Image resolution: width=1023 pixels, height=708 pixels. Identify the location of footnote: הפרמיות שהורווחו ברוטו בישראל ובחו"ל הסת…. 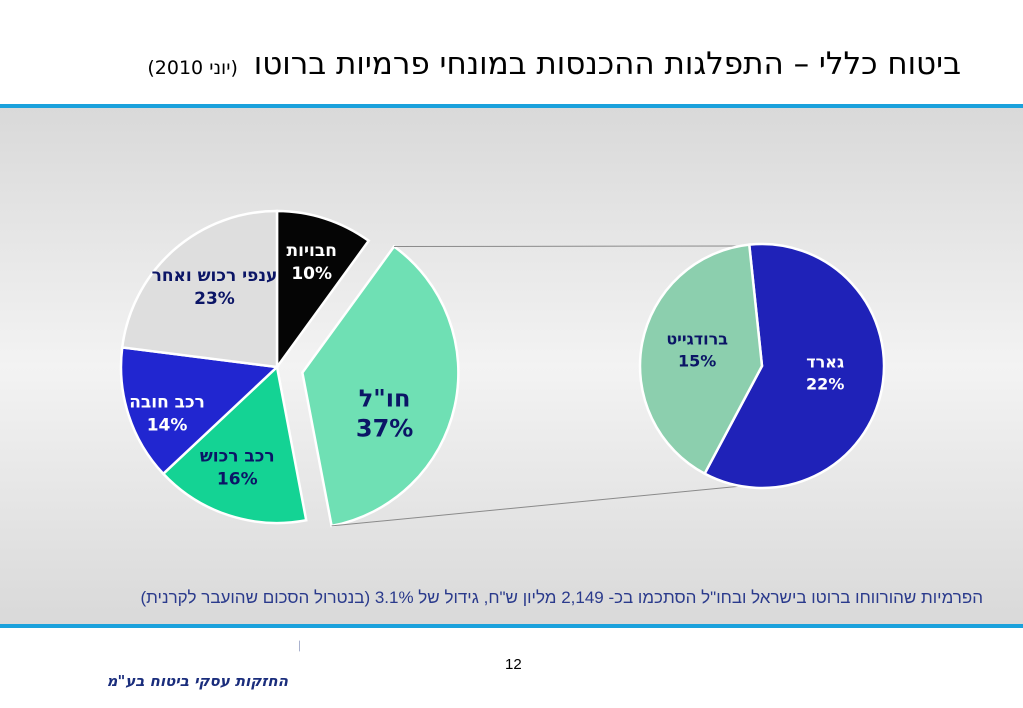
(561, 597).